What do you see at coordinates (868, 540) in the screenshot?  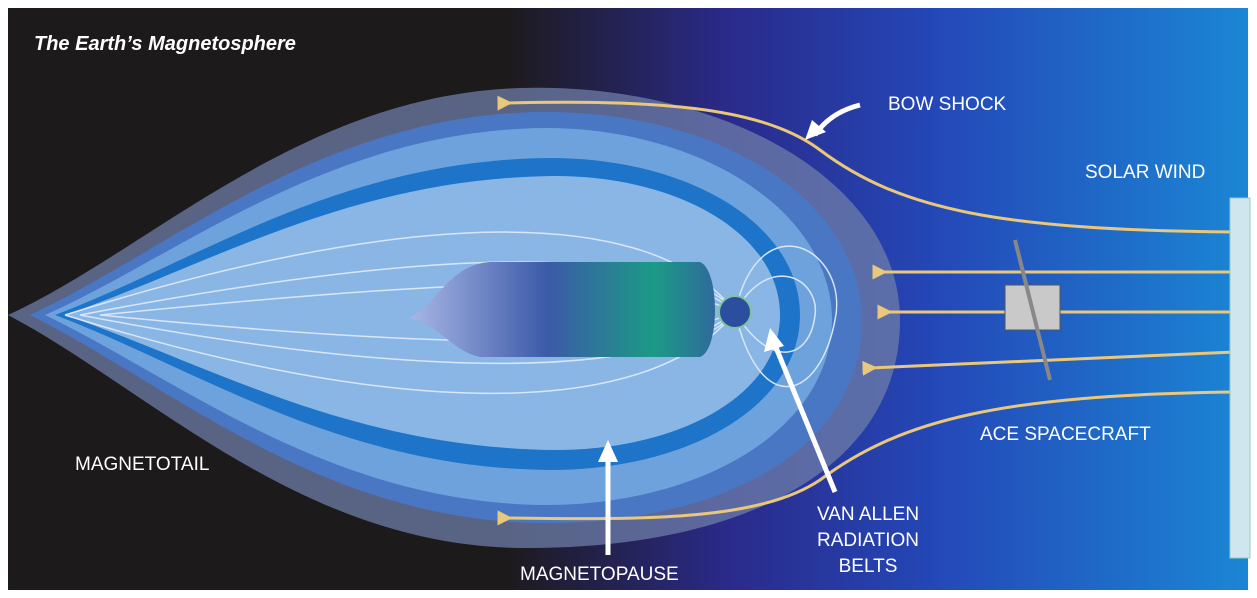 I see `label: RADIATION` at bounding box center [868, 540].